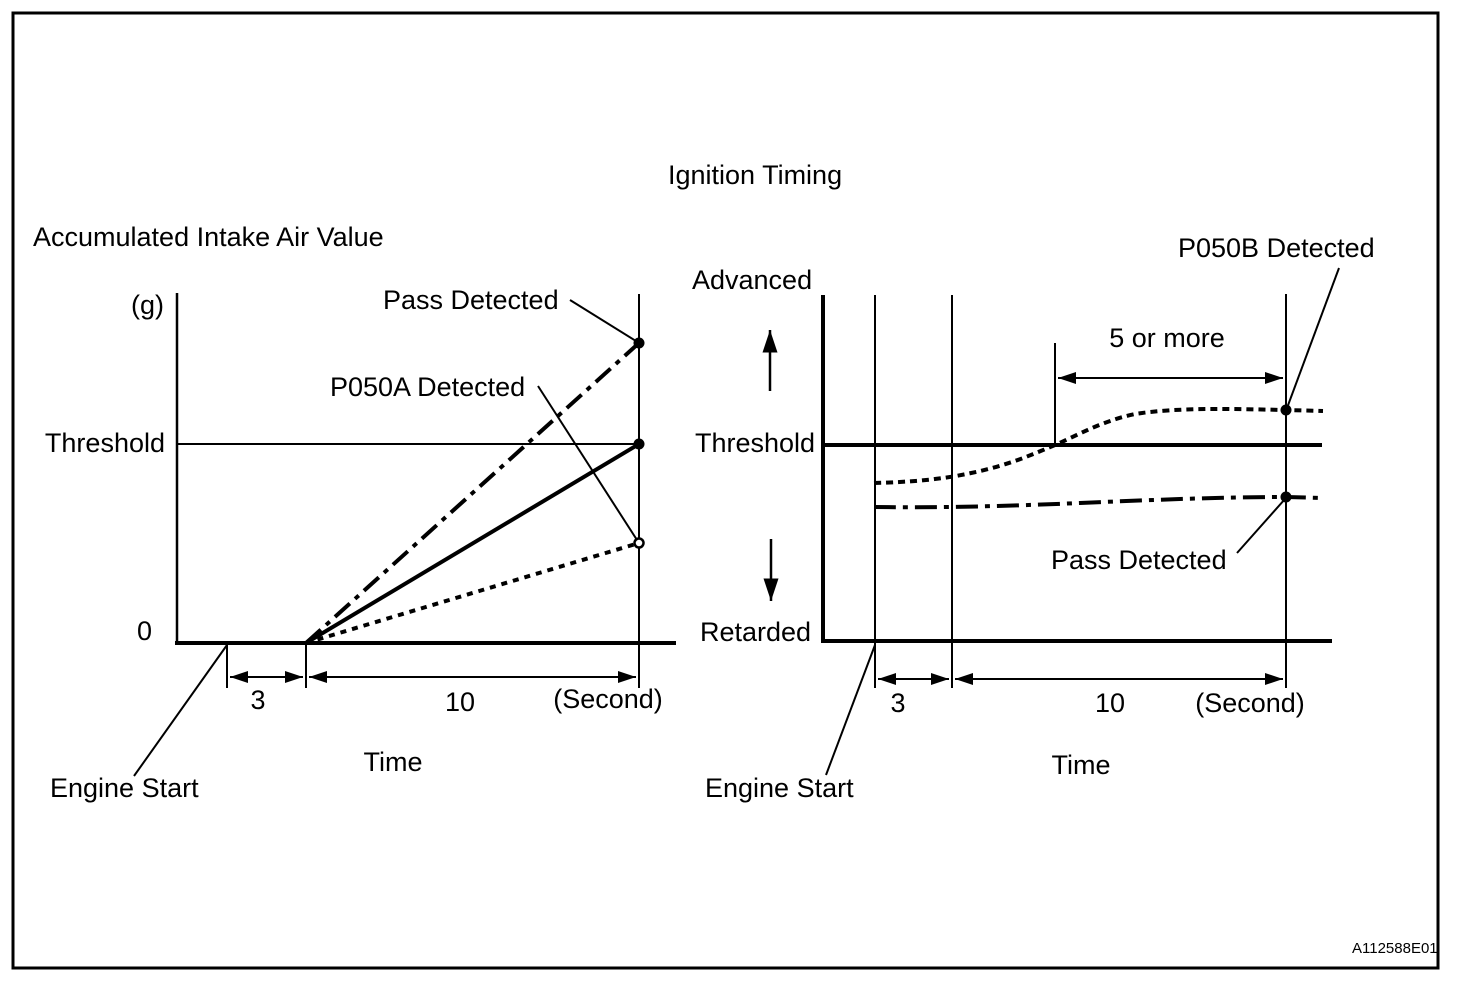  I want to click on left-10s-label: 10, so click(460, 702).